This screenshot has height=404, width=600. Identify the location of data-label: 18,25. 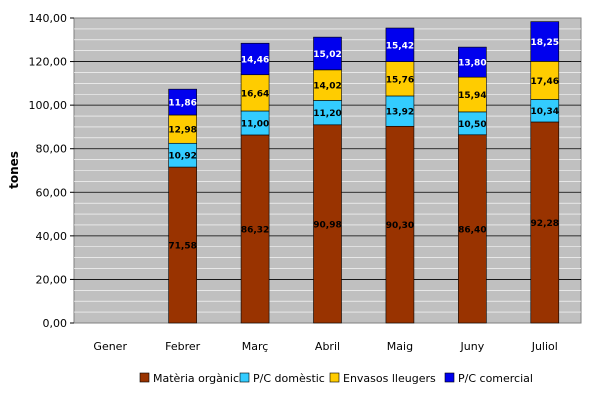
(545, 43).